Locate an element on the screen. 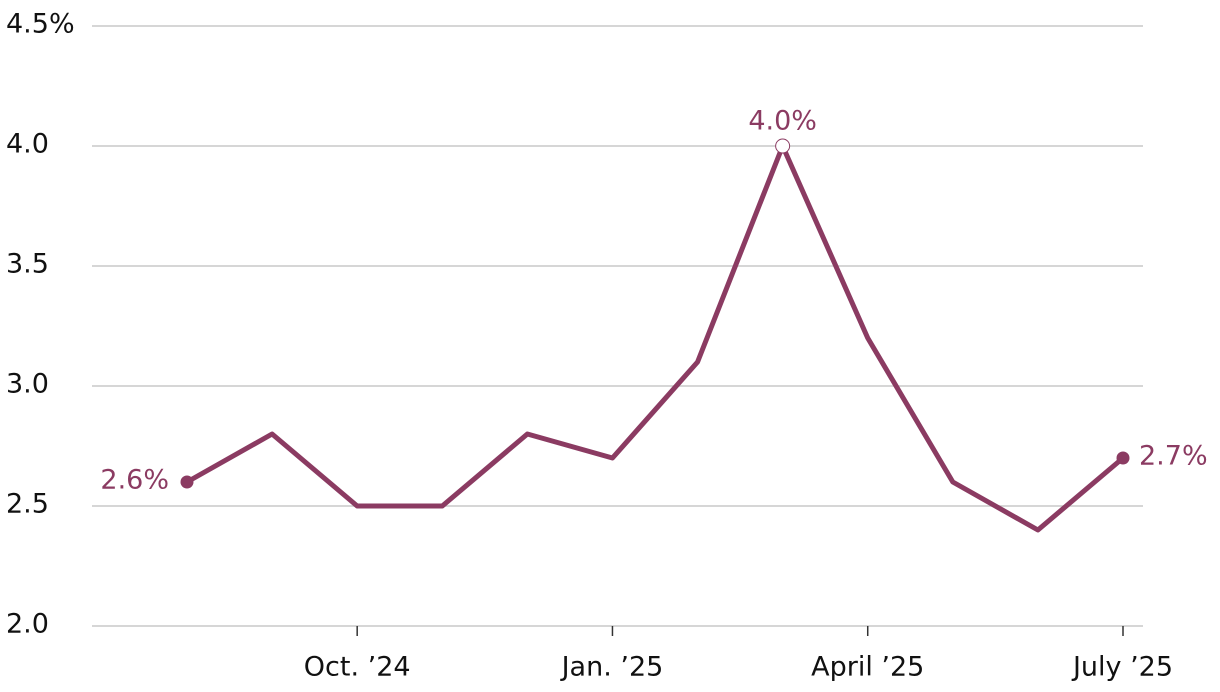 The image size is (1220, 692). data-label: 2.6% is located at coordinates (134, 480).